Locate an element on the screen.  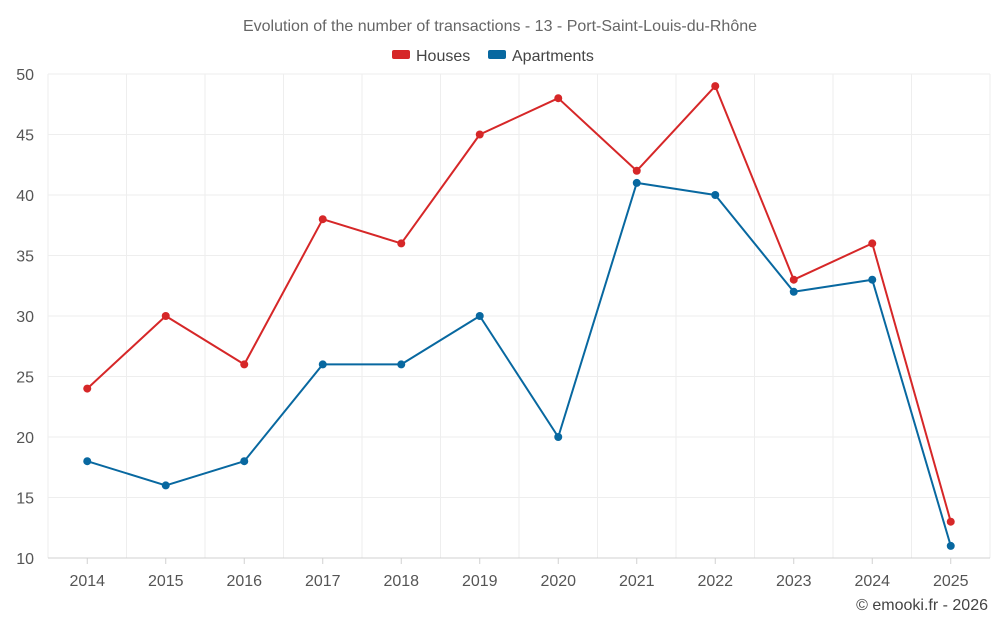
x-tick-label: 2021 is located at coordinates (637, 581).